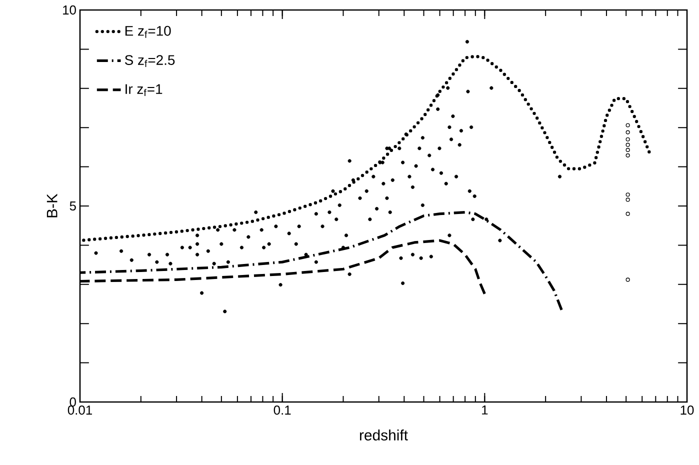 The image size is (699, 465). What do you see at coordinates (384, 435) in the screenshot?
I see `x-axis-title: redshift` at bounding box center [384, 435].